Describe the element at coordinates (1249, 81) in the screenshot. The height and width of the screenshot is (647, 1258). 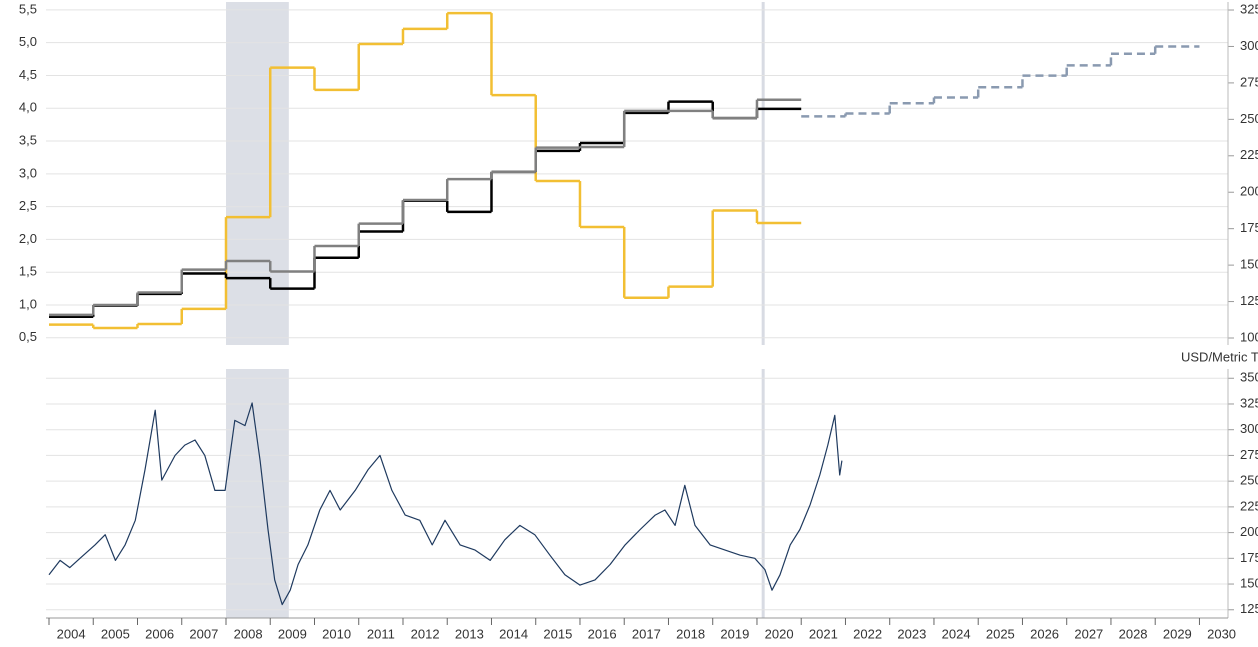
I see `y2-tick-label: 275` at that location.